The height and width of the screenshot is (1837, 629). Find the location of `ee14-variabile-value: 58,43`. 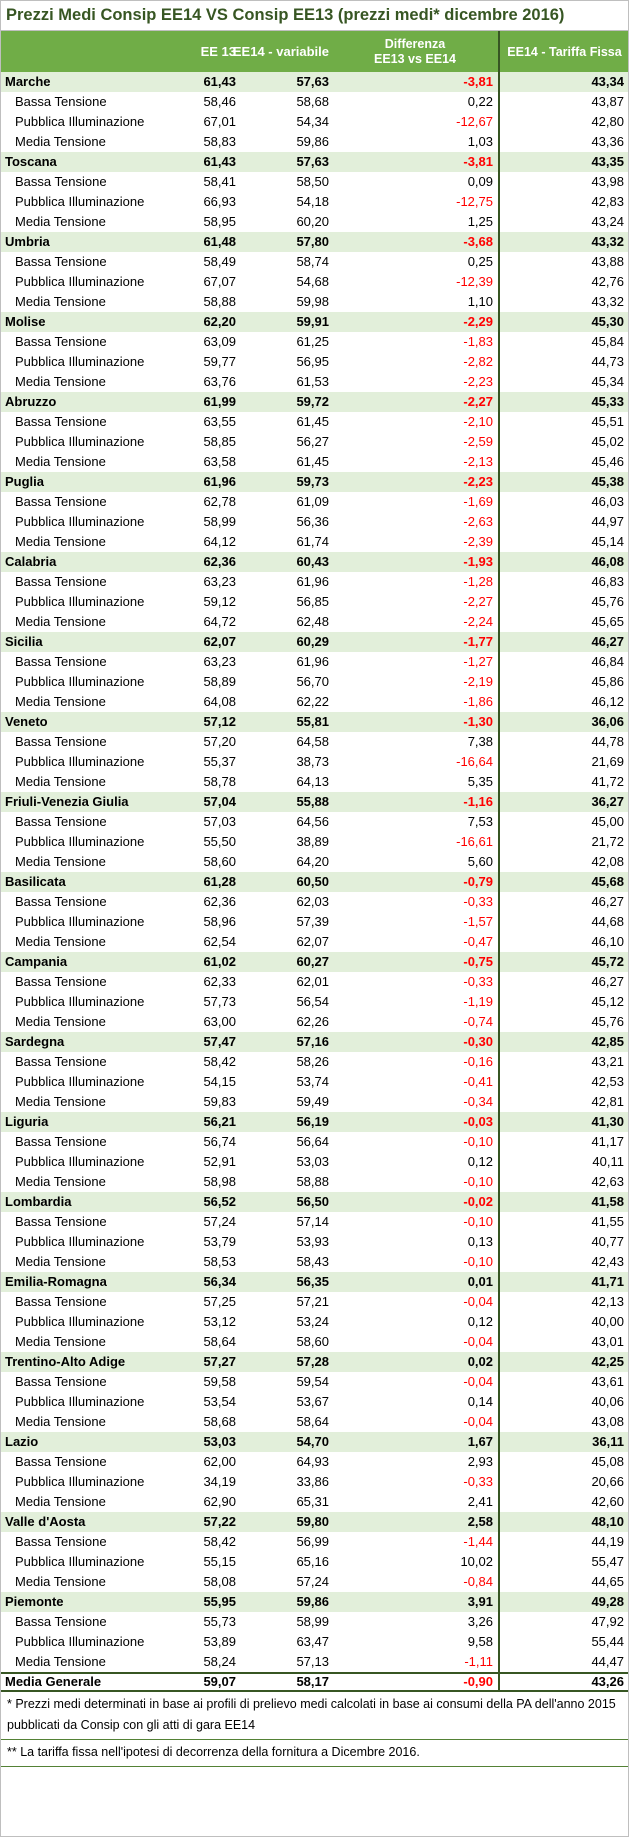

ee14-variabile-value: 58,43 is located at coordinates (312, 1261).